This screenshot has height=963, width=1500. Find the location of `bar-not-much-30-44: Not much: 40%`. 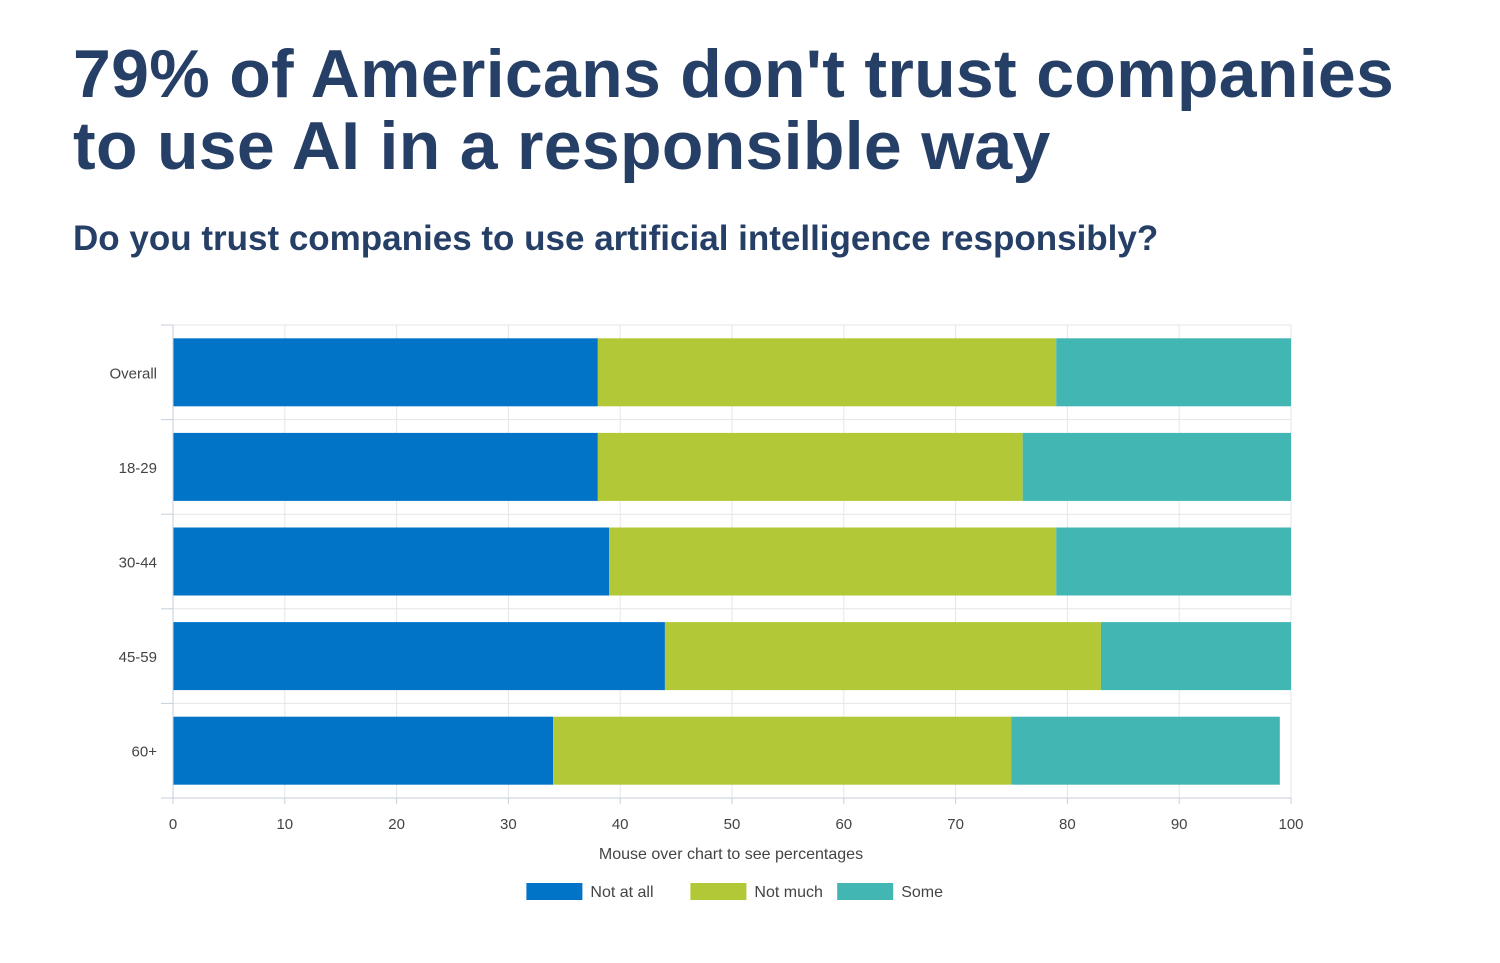

bar-not-much-30-44: Not much: 40% is located at coordinates (833, 561).